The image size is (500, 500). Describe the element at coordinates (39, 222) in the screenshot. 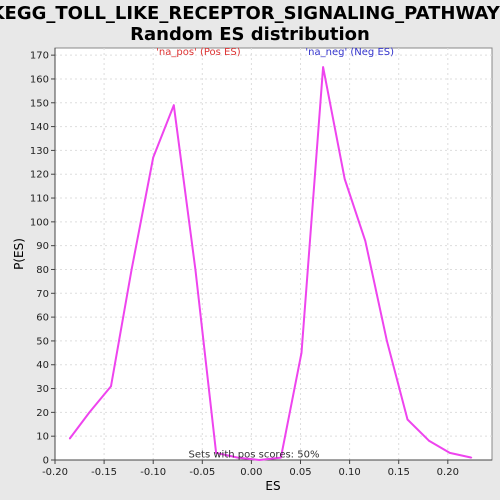

I see `y-tick-label: 100` at that location.